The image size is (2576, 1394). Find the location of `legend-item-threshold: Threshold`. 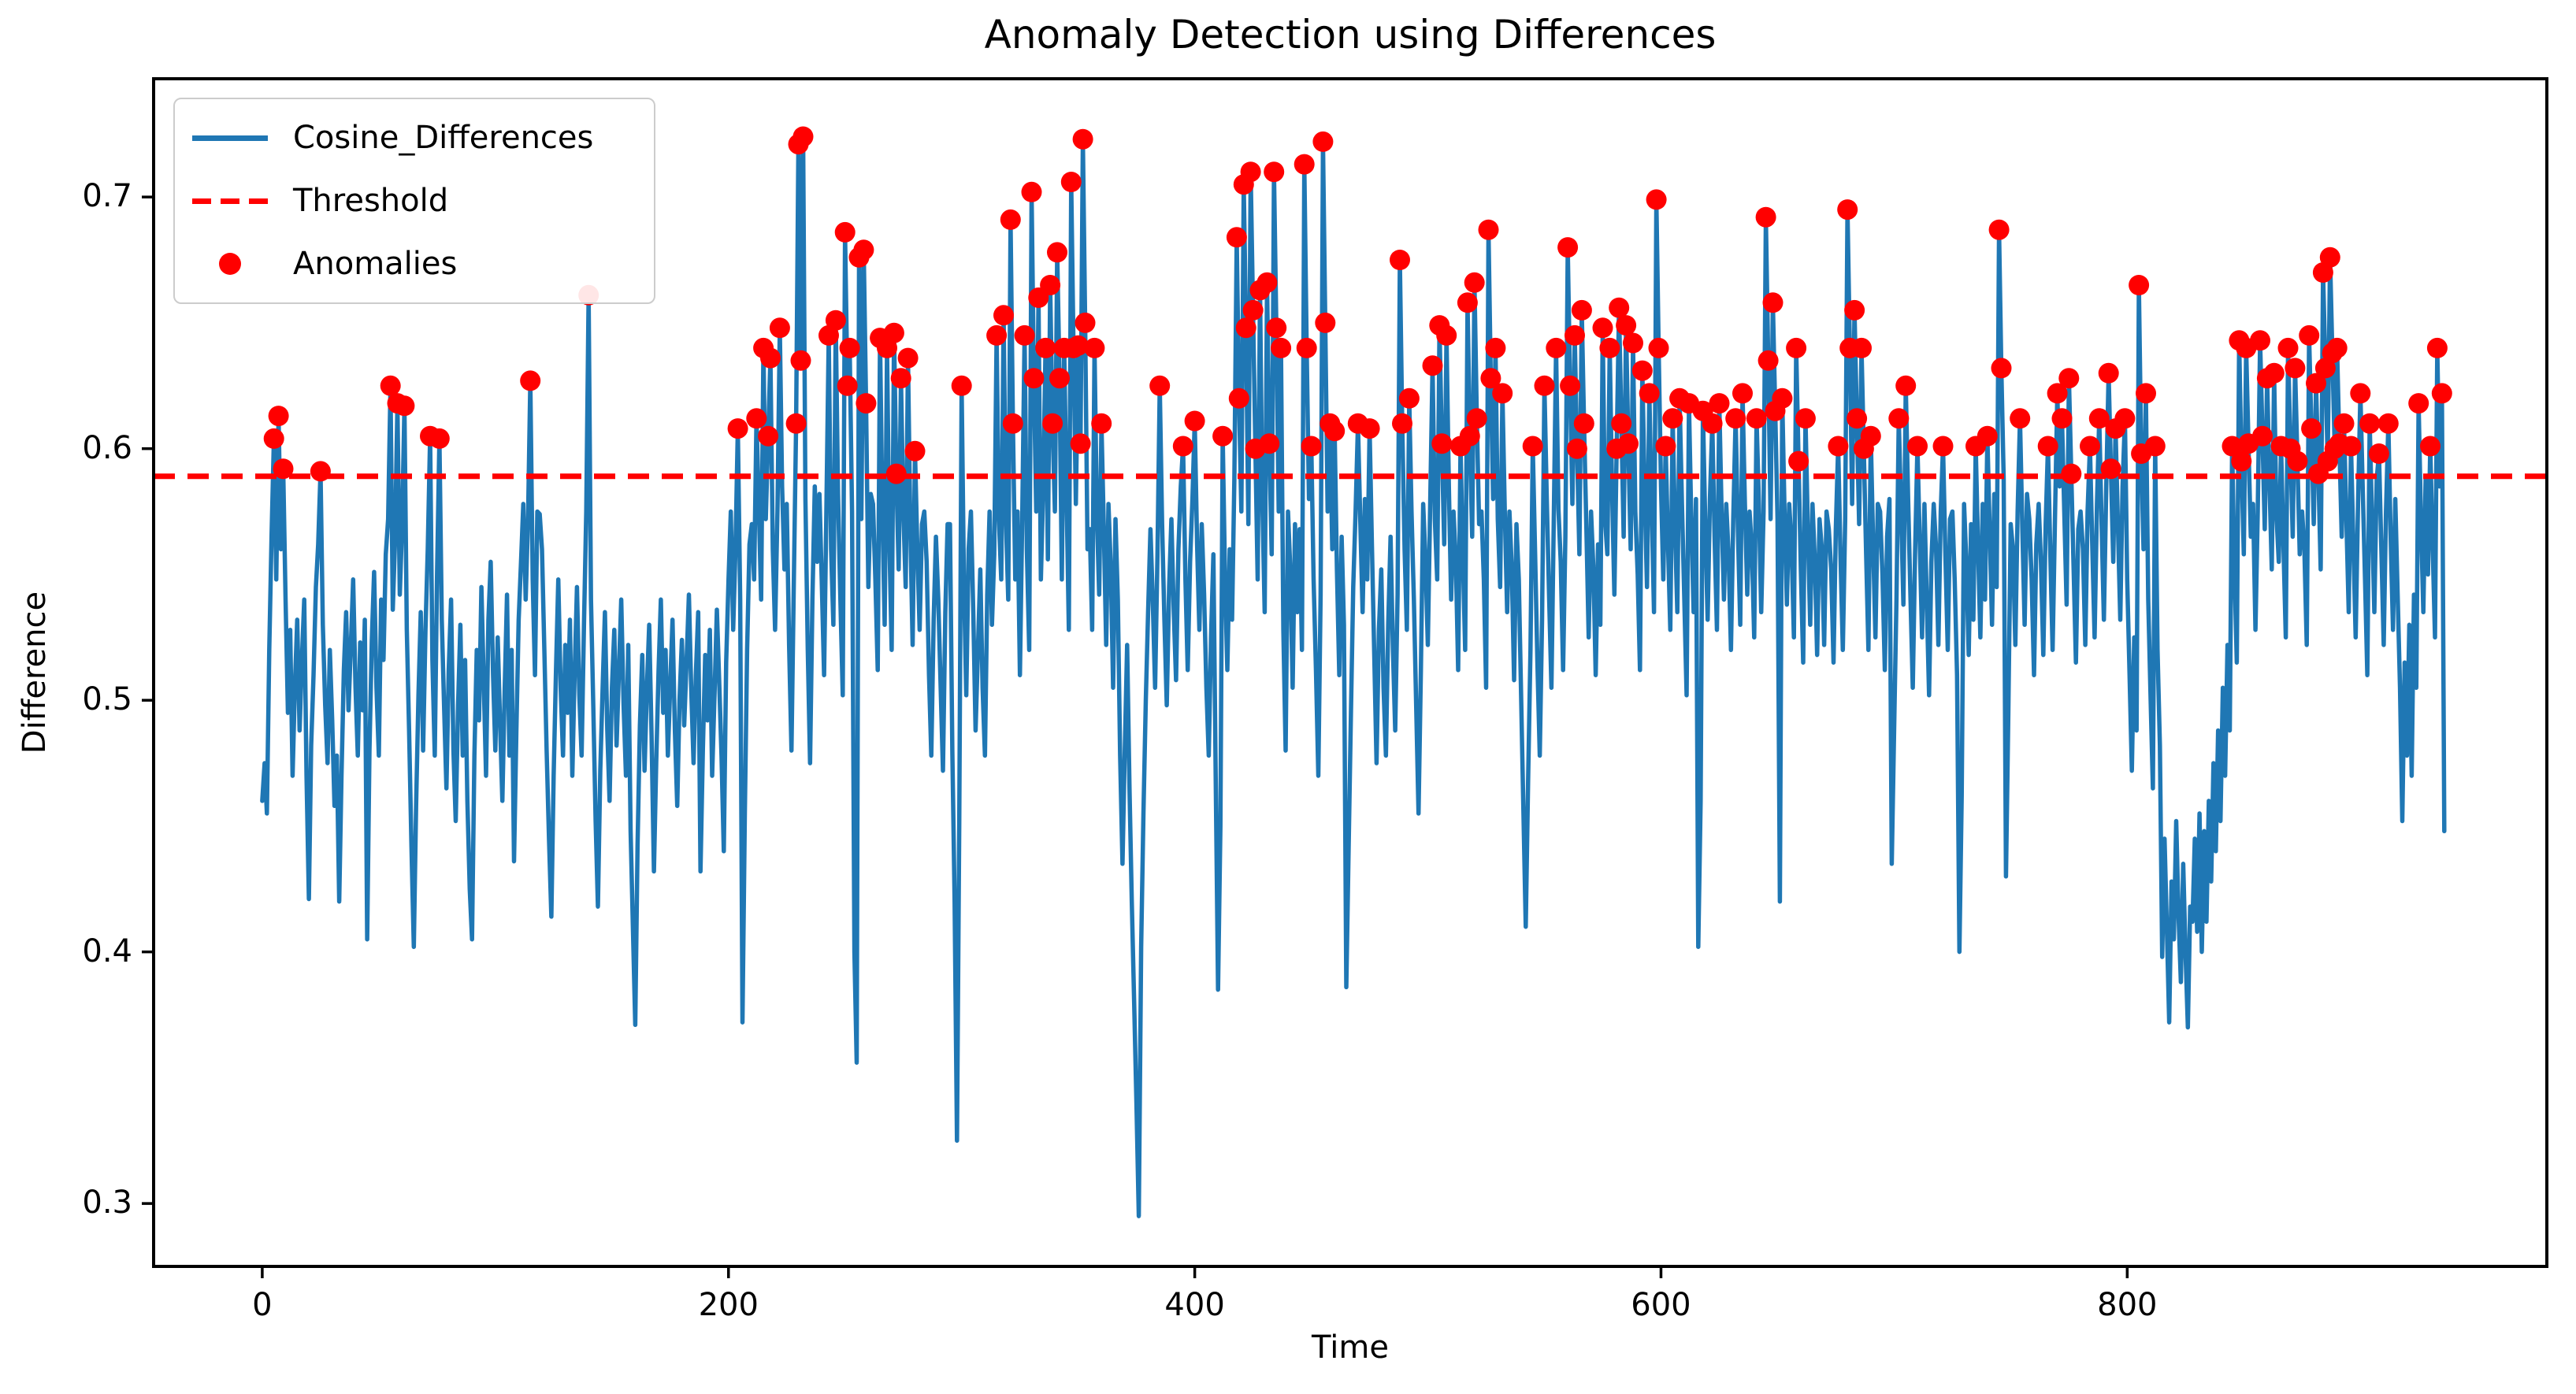

legend-item-threshold: Threshold is located at coordinates (412, 201).